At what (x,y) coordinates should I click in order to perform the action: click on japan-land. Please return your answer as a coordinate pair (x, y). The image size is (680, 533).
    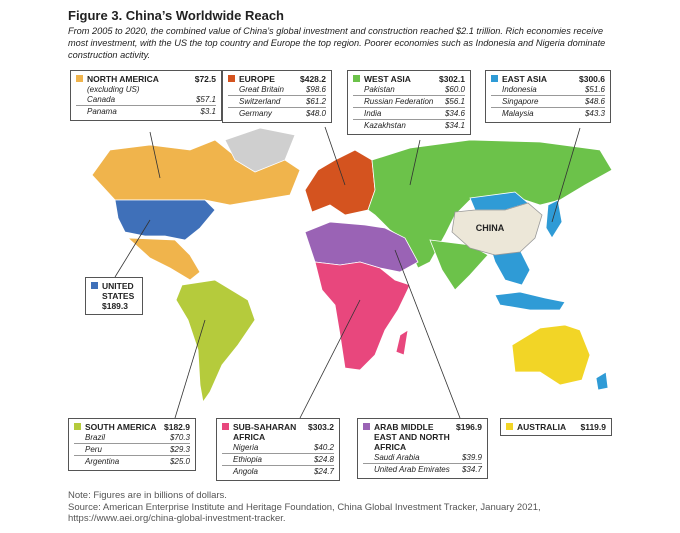
    Looking at the image, I should click on (554, 219).